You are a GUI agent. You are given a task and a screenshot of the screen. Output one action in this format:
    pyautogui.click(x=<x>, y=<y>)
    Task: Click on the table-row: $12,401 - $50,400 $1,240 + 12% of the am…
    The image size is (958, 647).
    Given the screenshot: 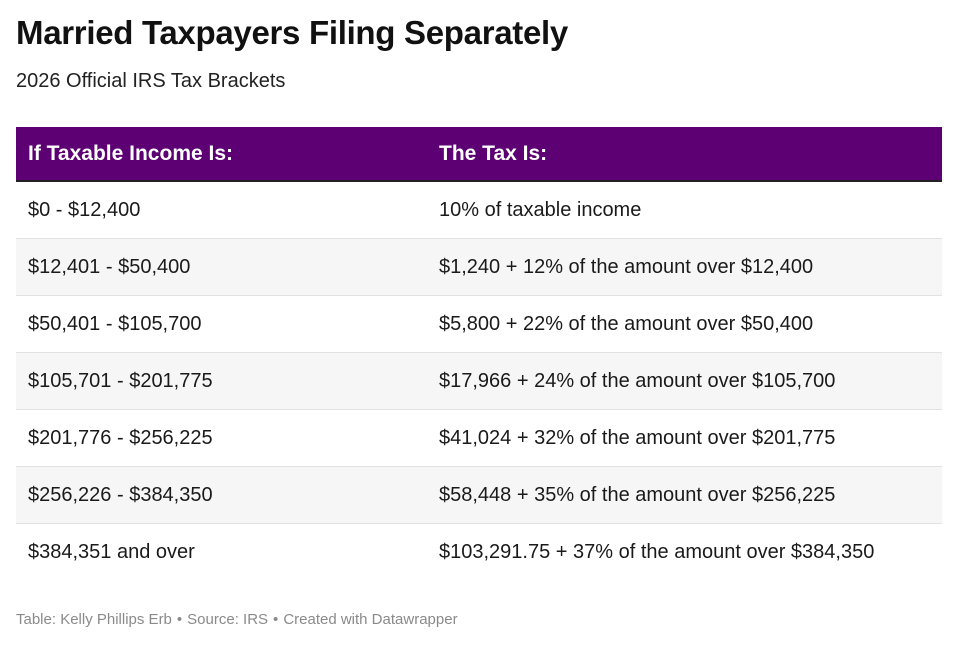 What is the action you would take?
    pyautogui.click(x=479, y=267)
    